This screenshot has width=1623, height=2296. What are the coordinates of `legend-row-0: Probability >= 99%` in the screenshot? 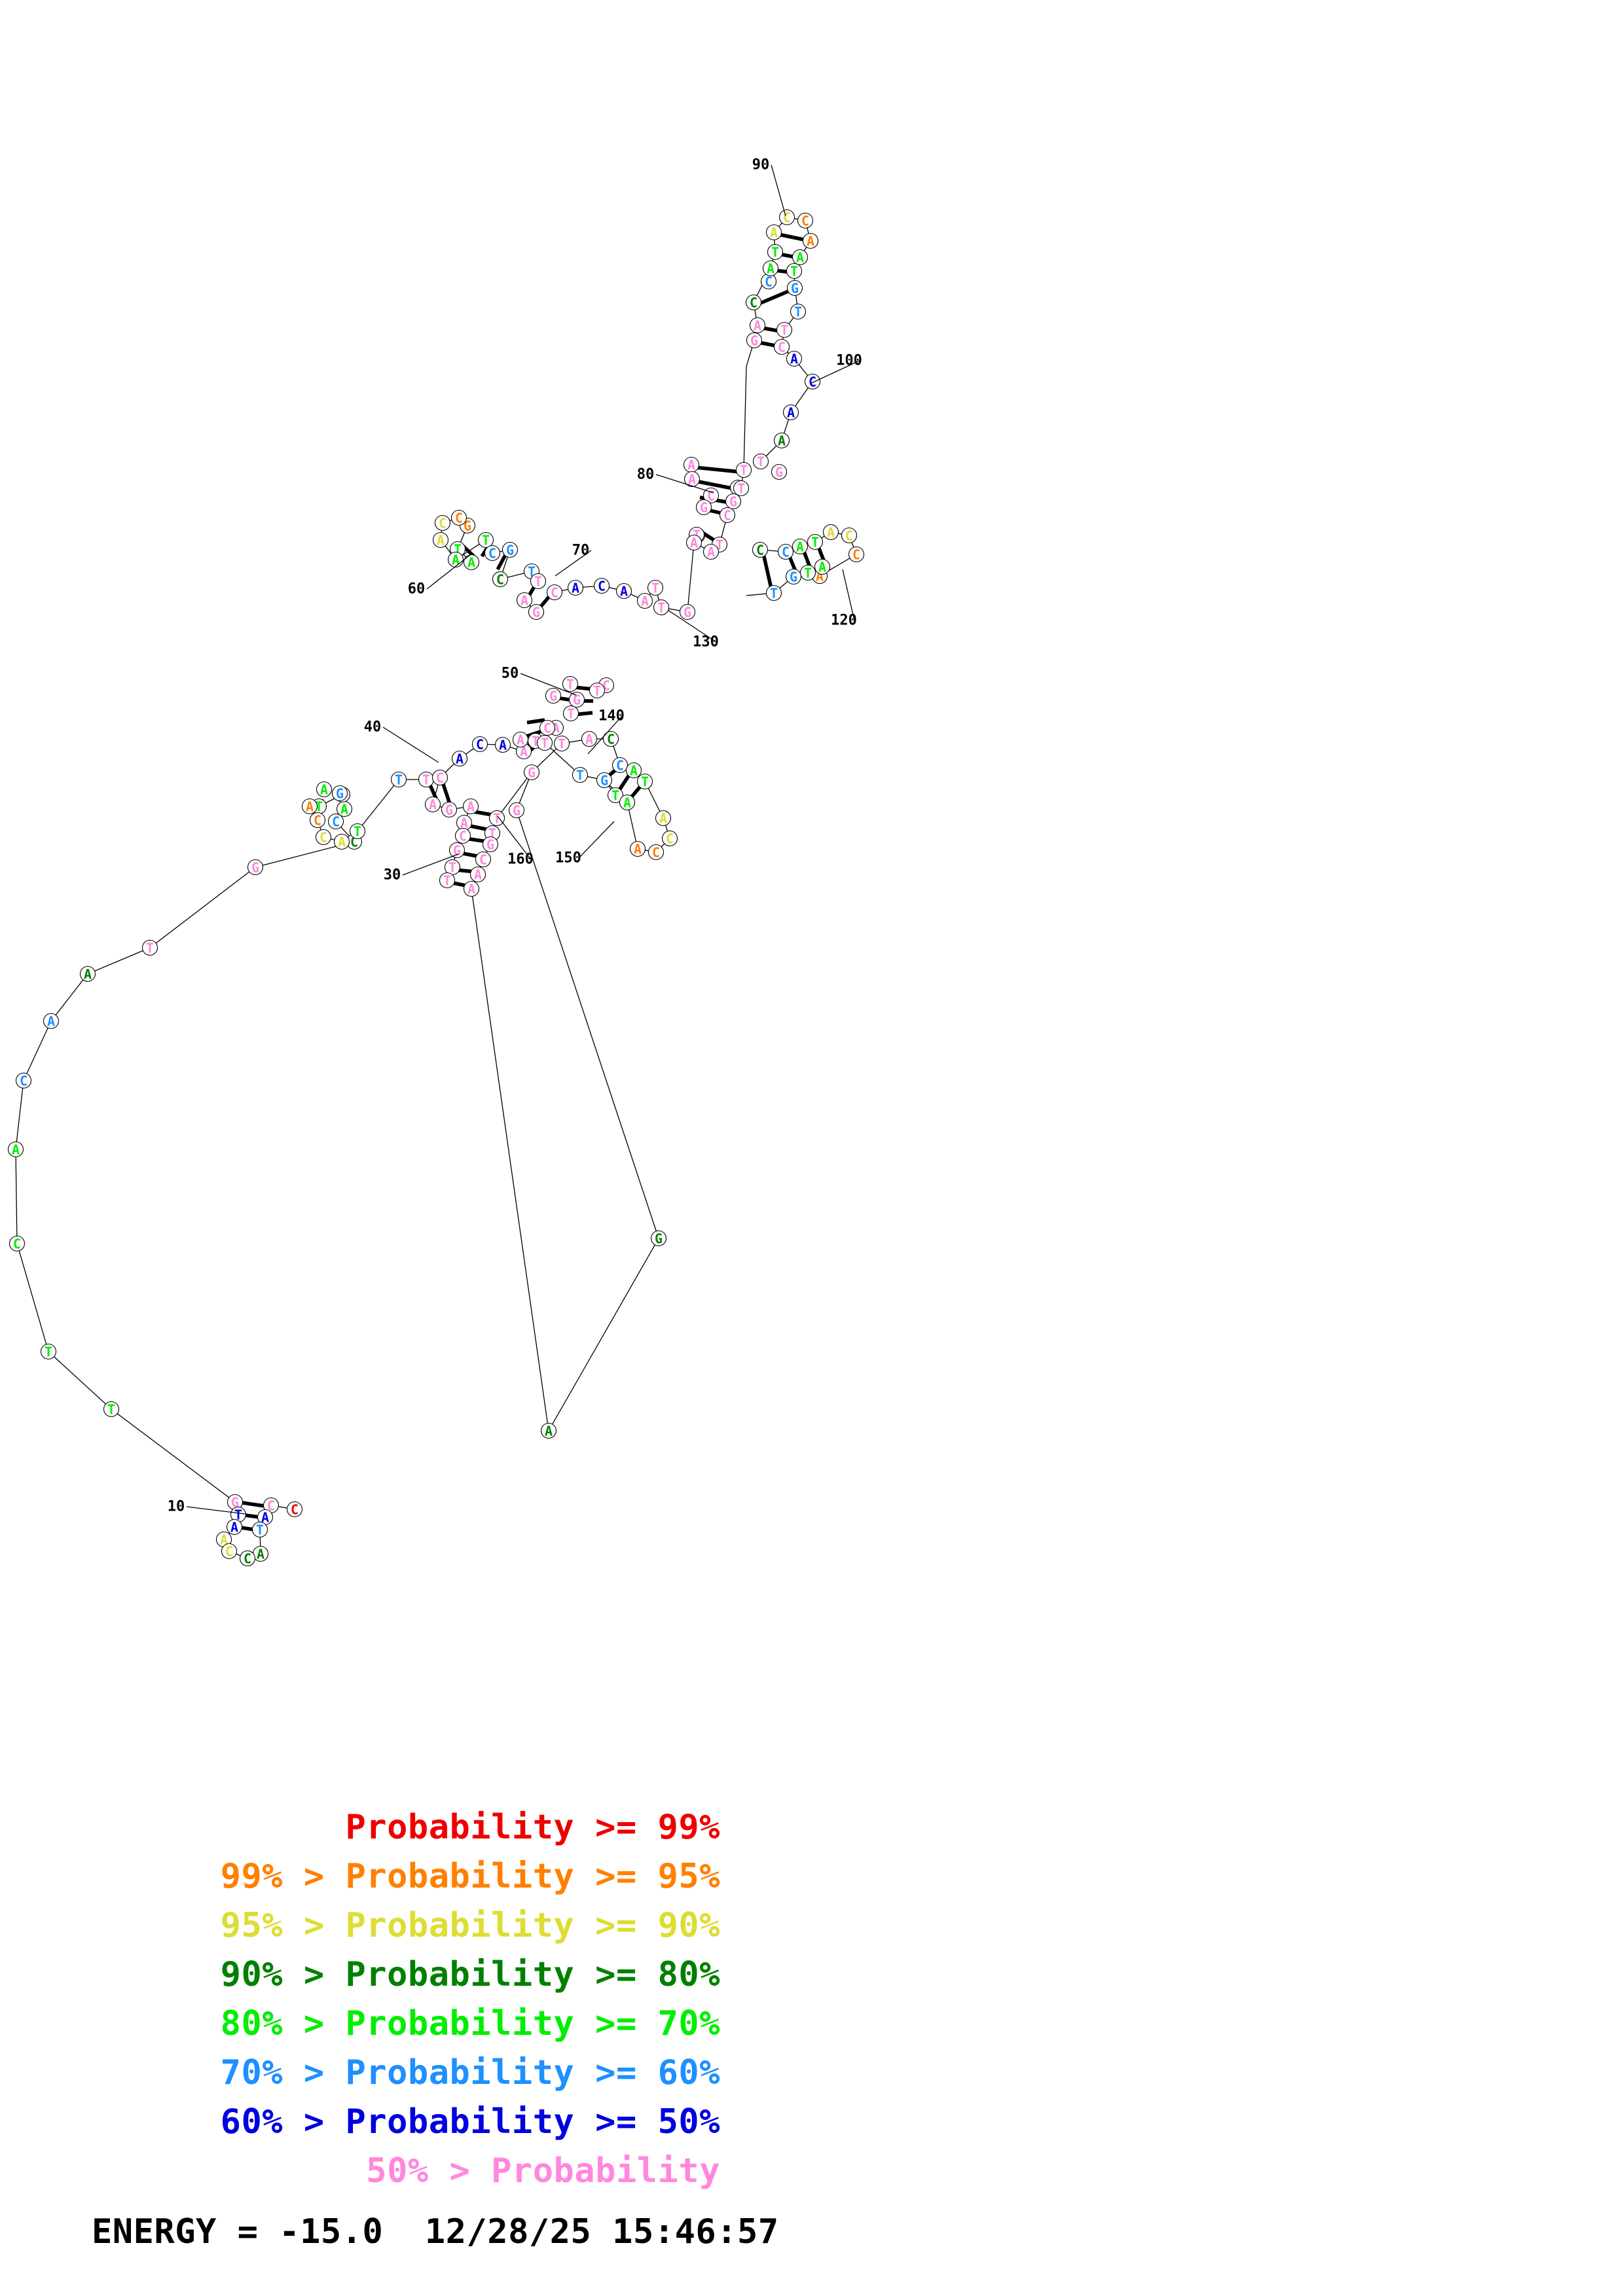 It's located at (409, 1827).